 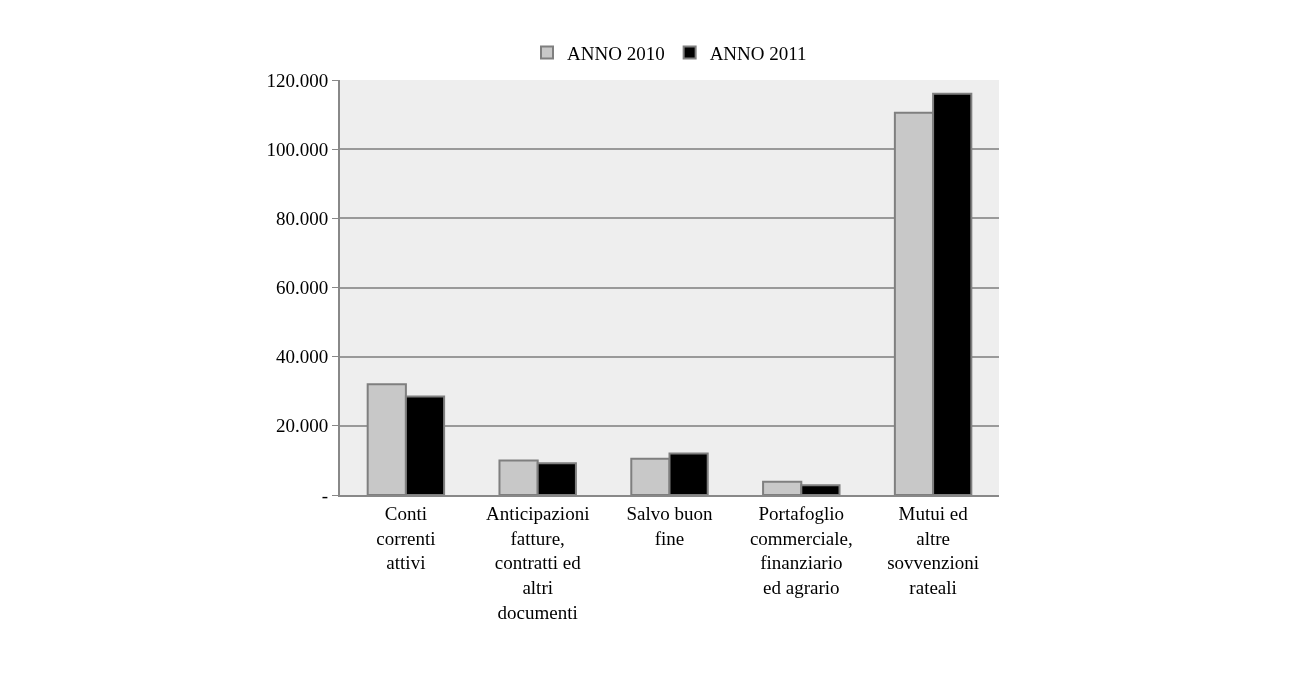 What do you see at coordinates (325, 495) in the screenshot?
I see `y-tick-label: -` at bounding box center [325, 495].